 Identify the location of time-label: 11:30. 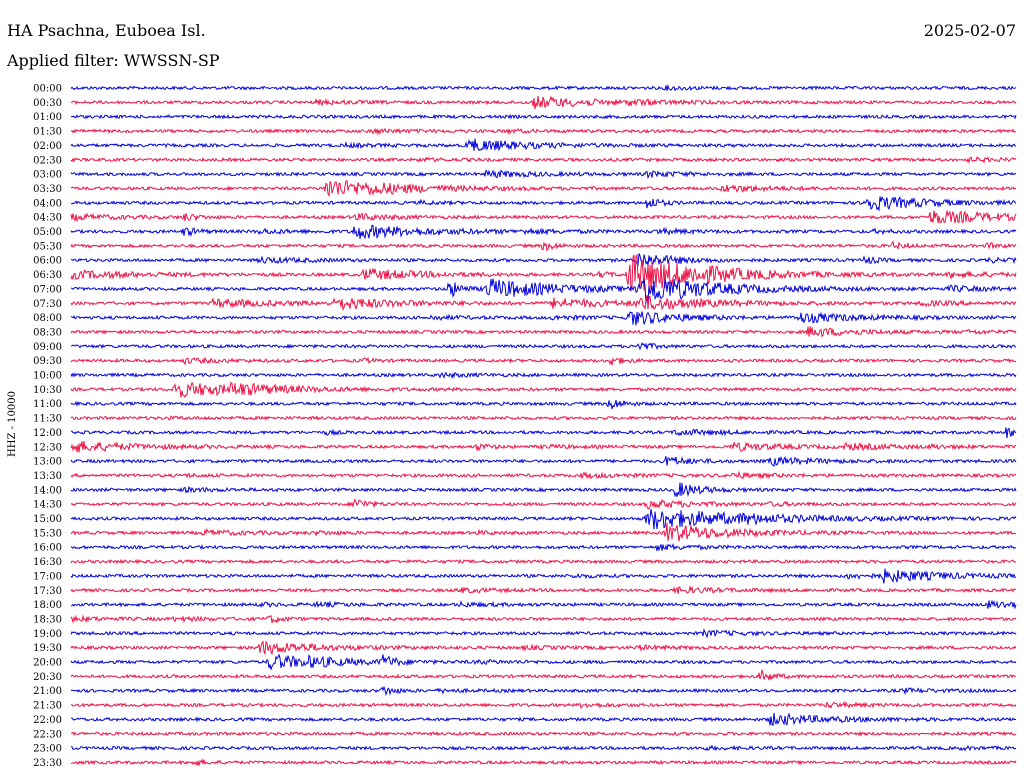
(47, 419).